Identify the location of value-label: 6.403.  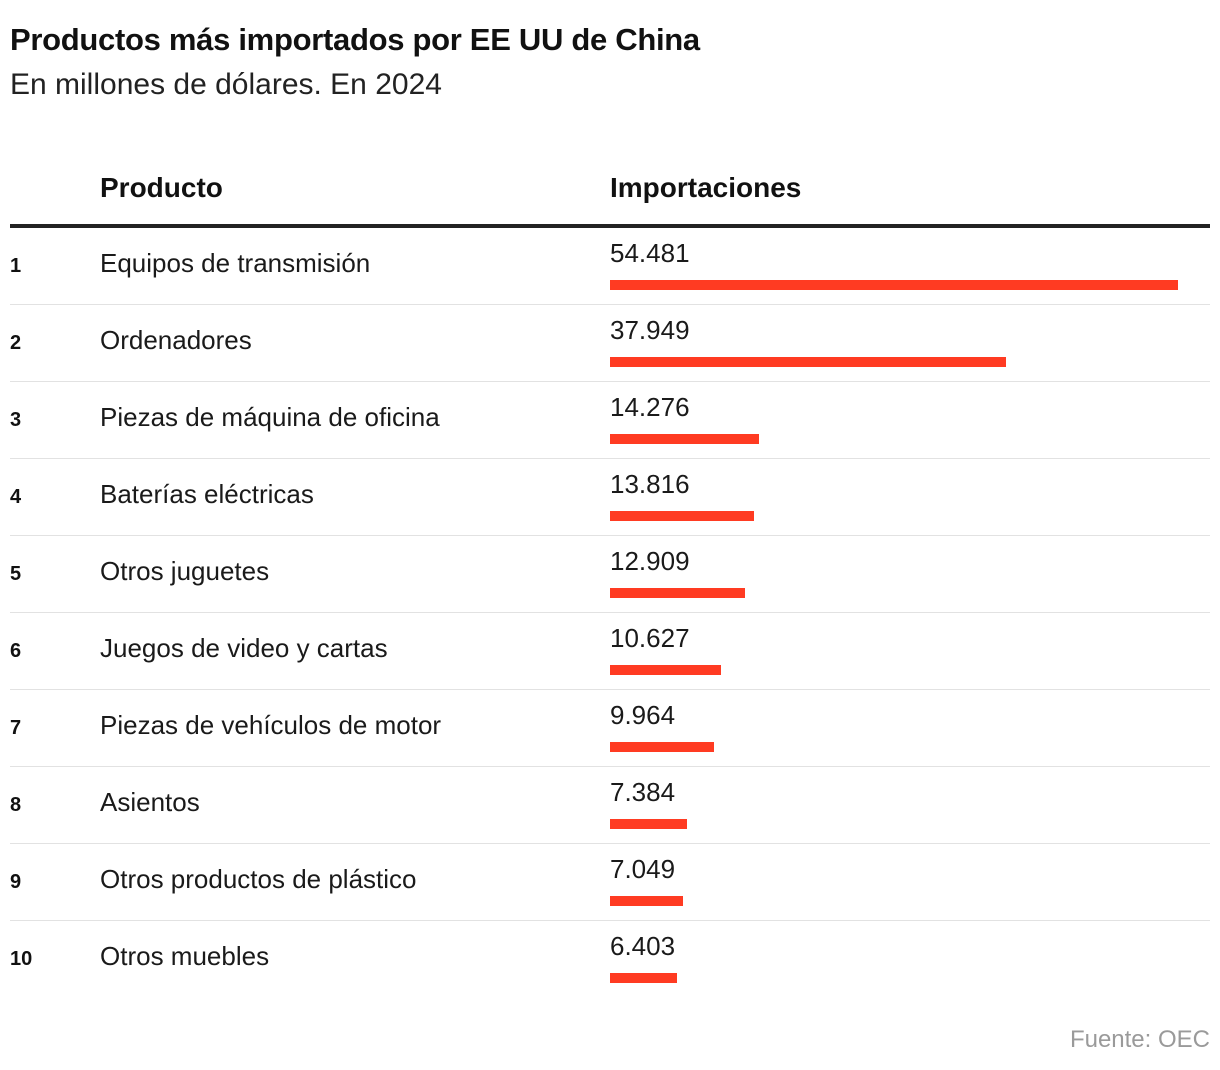
(643, 946).